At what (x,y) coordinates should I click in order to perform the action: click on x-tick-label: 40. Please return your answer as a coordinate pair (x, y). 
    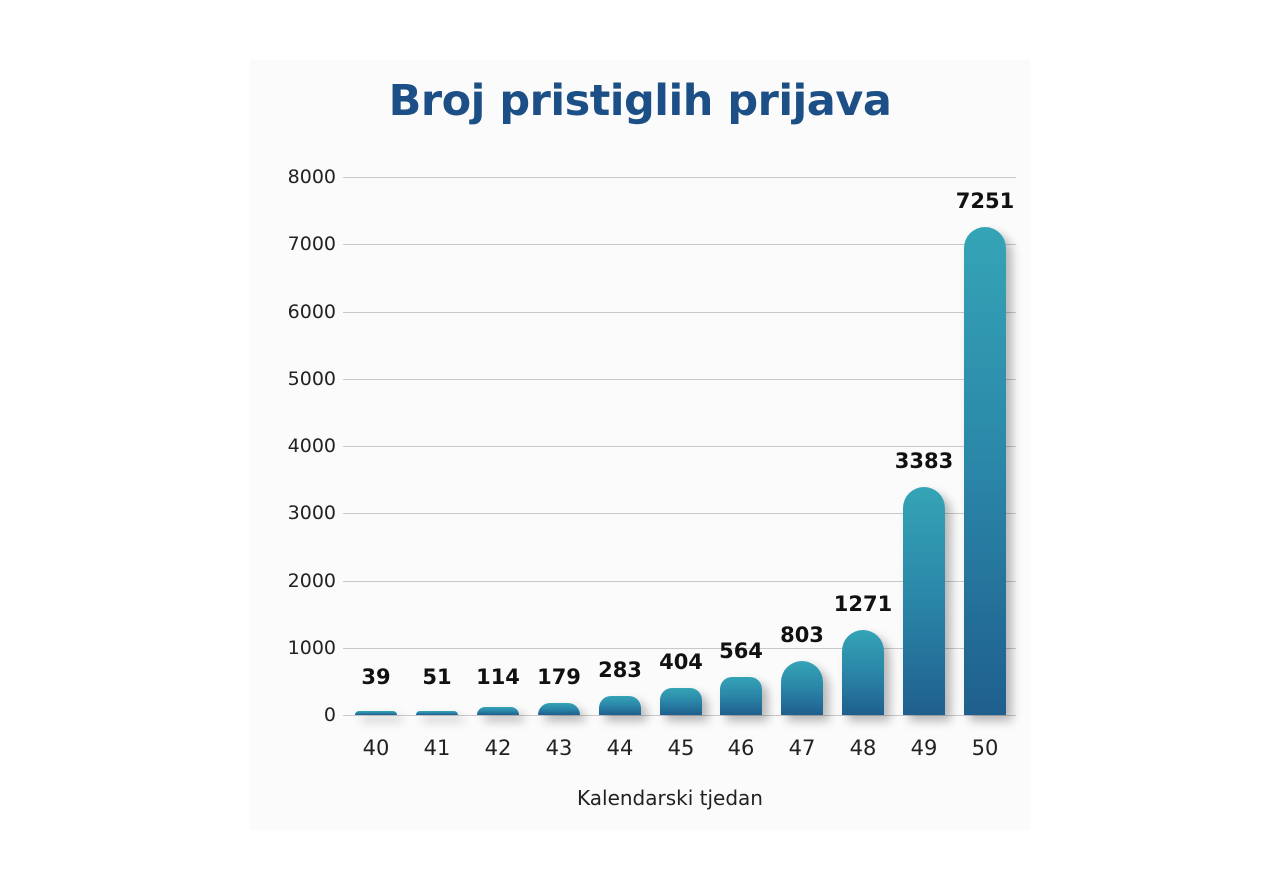
    Looking at the image, I should click on (376, 748).